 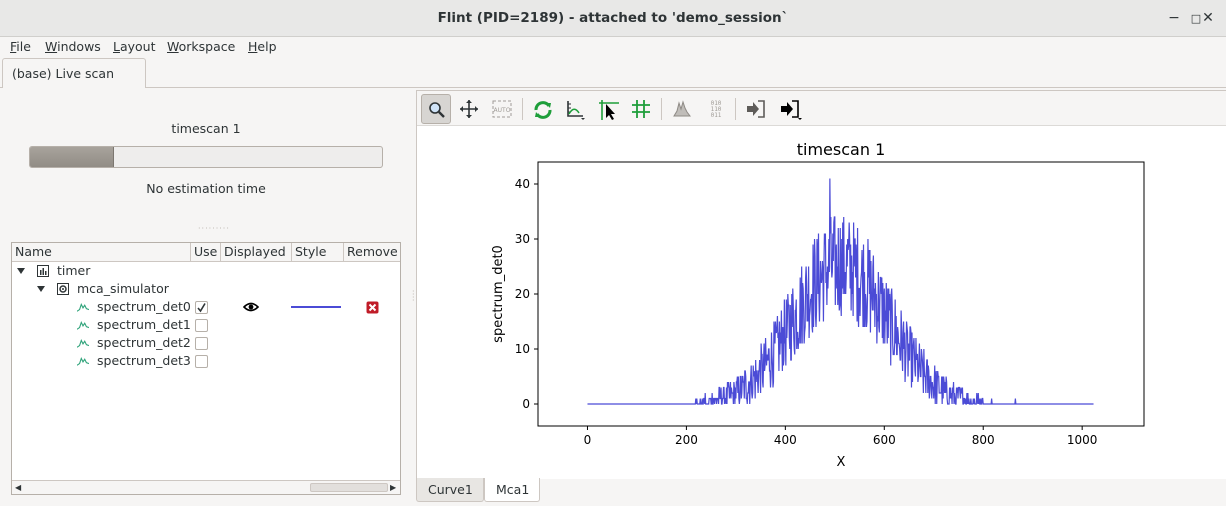 I want to click on plot-toolbar: AUTO 010 110 011, so click(x=821, y=108).